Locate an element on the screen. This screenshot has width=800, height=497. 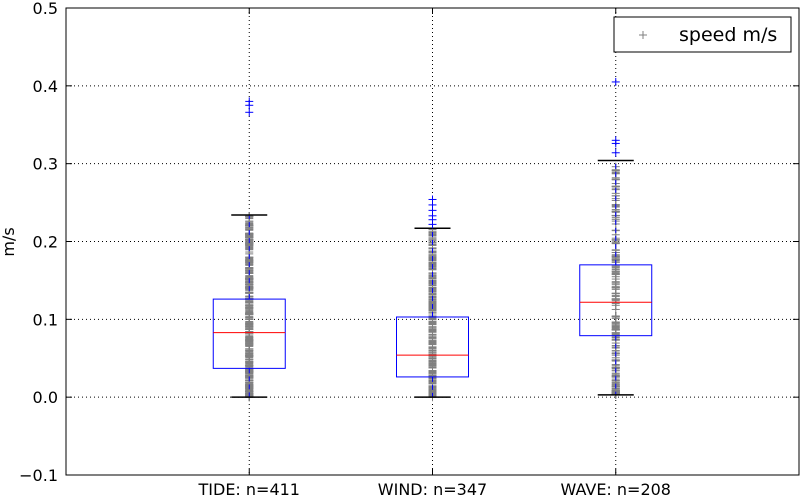
x-tick-label: WAVE: n=208 is located at coordinates (616, 488).